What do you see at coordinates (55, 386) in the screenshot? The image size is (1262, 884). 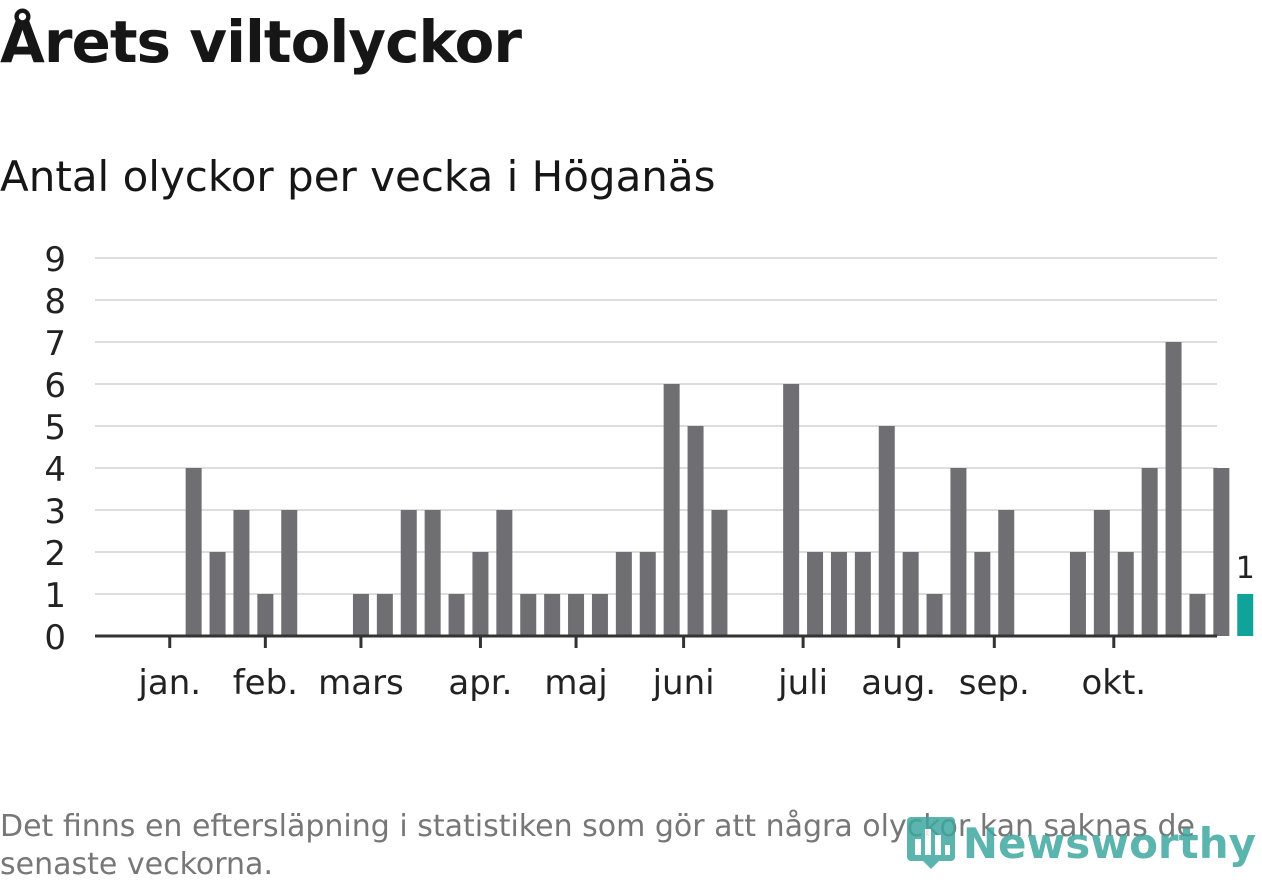 I see `y-tick-label: 6` at bounding box center [55, 386].